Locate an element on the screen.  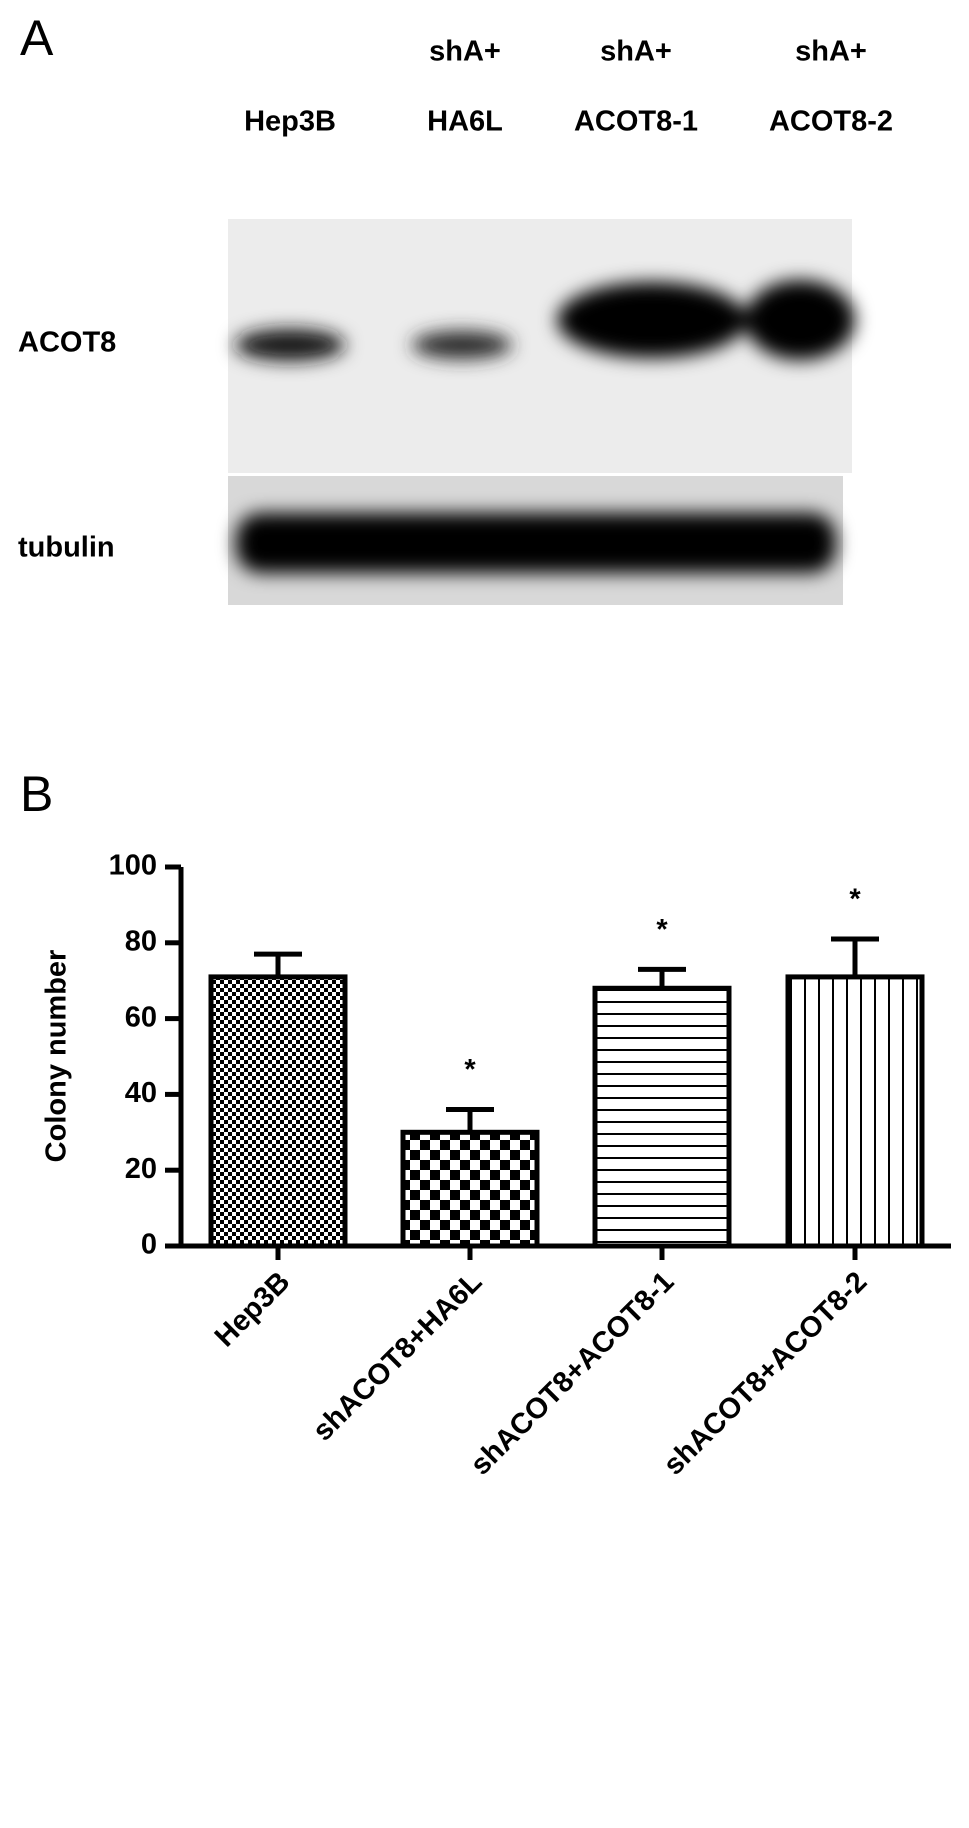
panel-label: A is located at coordinates (37, 38).